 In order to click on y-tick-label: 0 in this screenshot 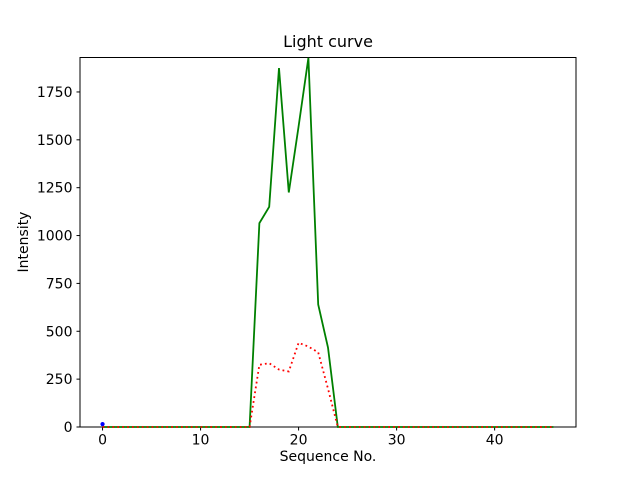, I will do `click(68, 428)`.